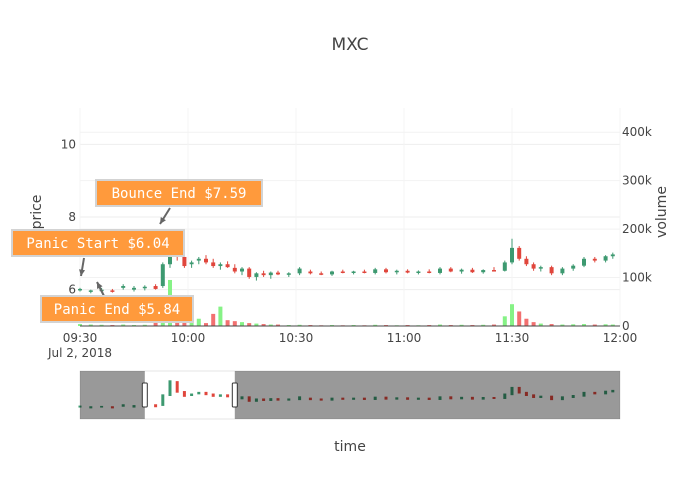  Describe the element at coordinates (188, 338) in the screenshot. I see `time-tick-label: 10:00` at that location.